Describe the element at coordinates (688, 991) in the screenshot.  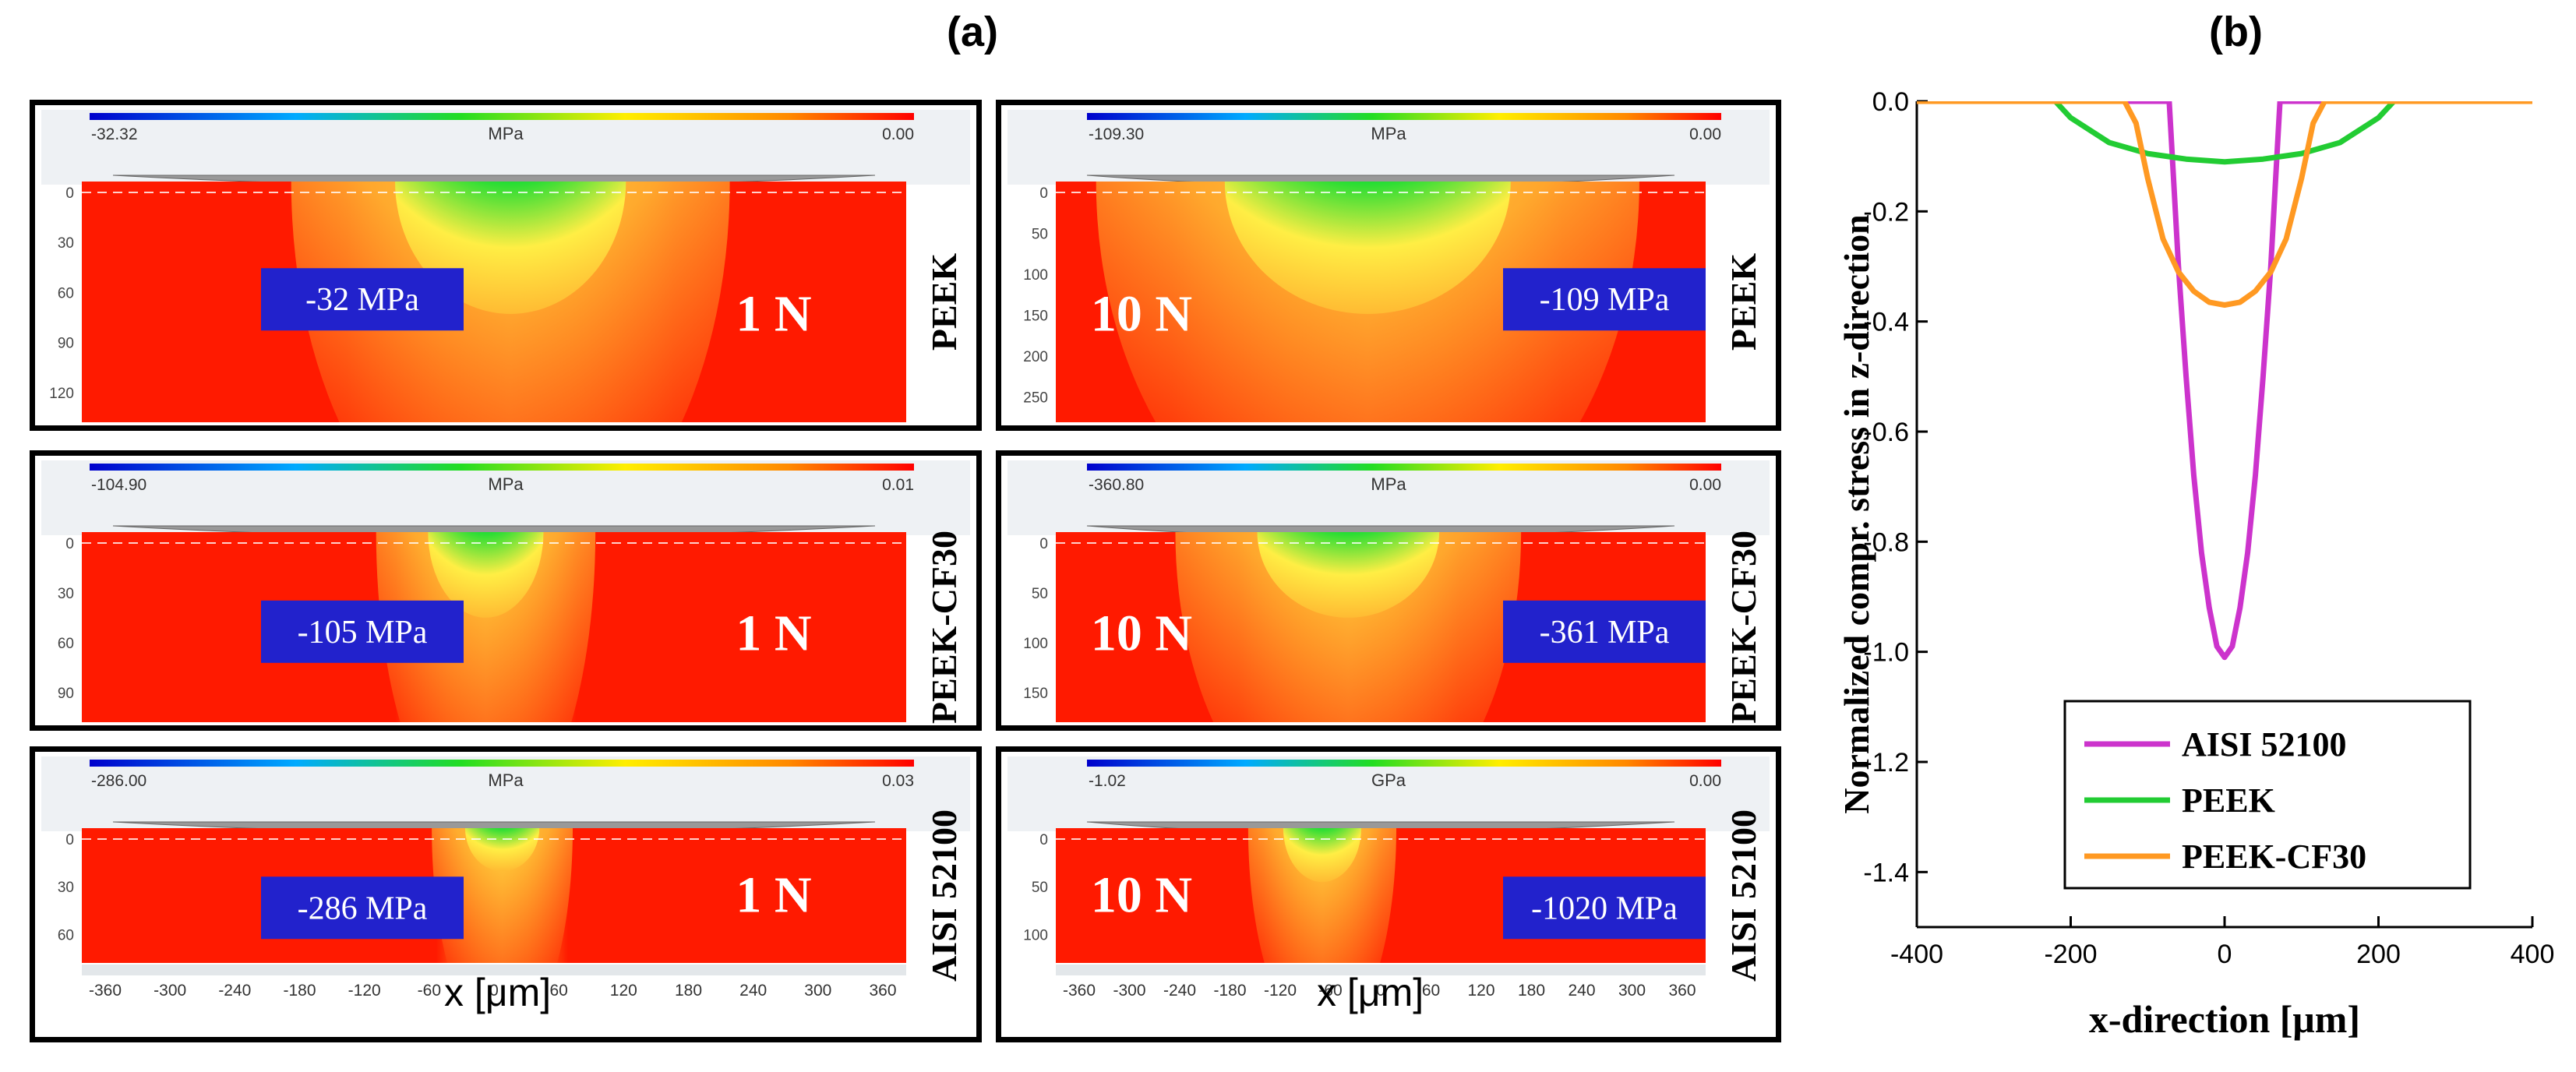
I see `x-tick-label: 180` at that location.